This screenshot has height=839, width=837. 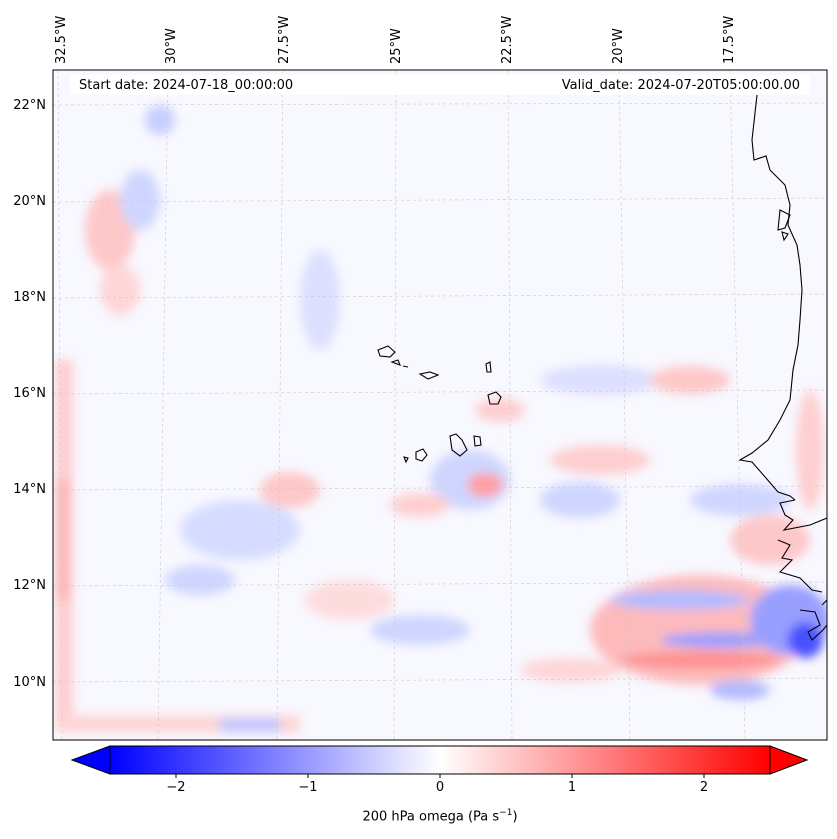 What do you see at coordinates (29, 682) in the screenshot?
I see `lat-label: 10°N` at bounding box center [29, 682].